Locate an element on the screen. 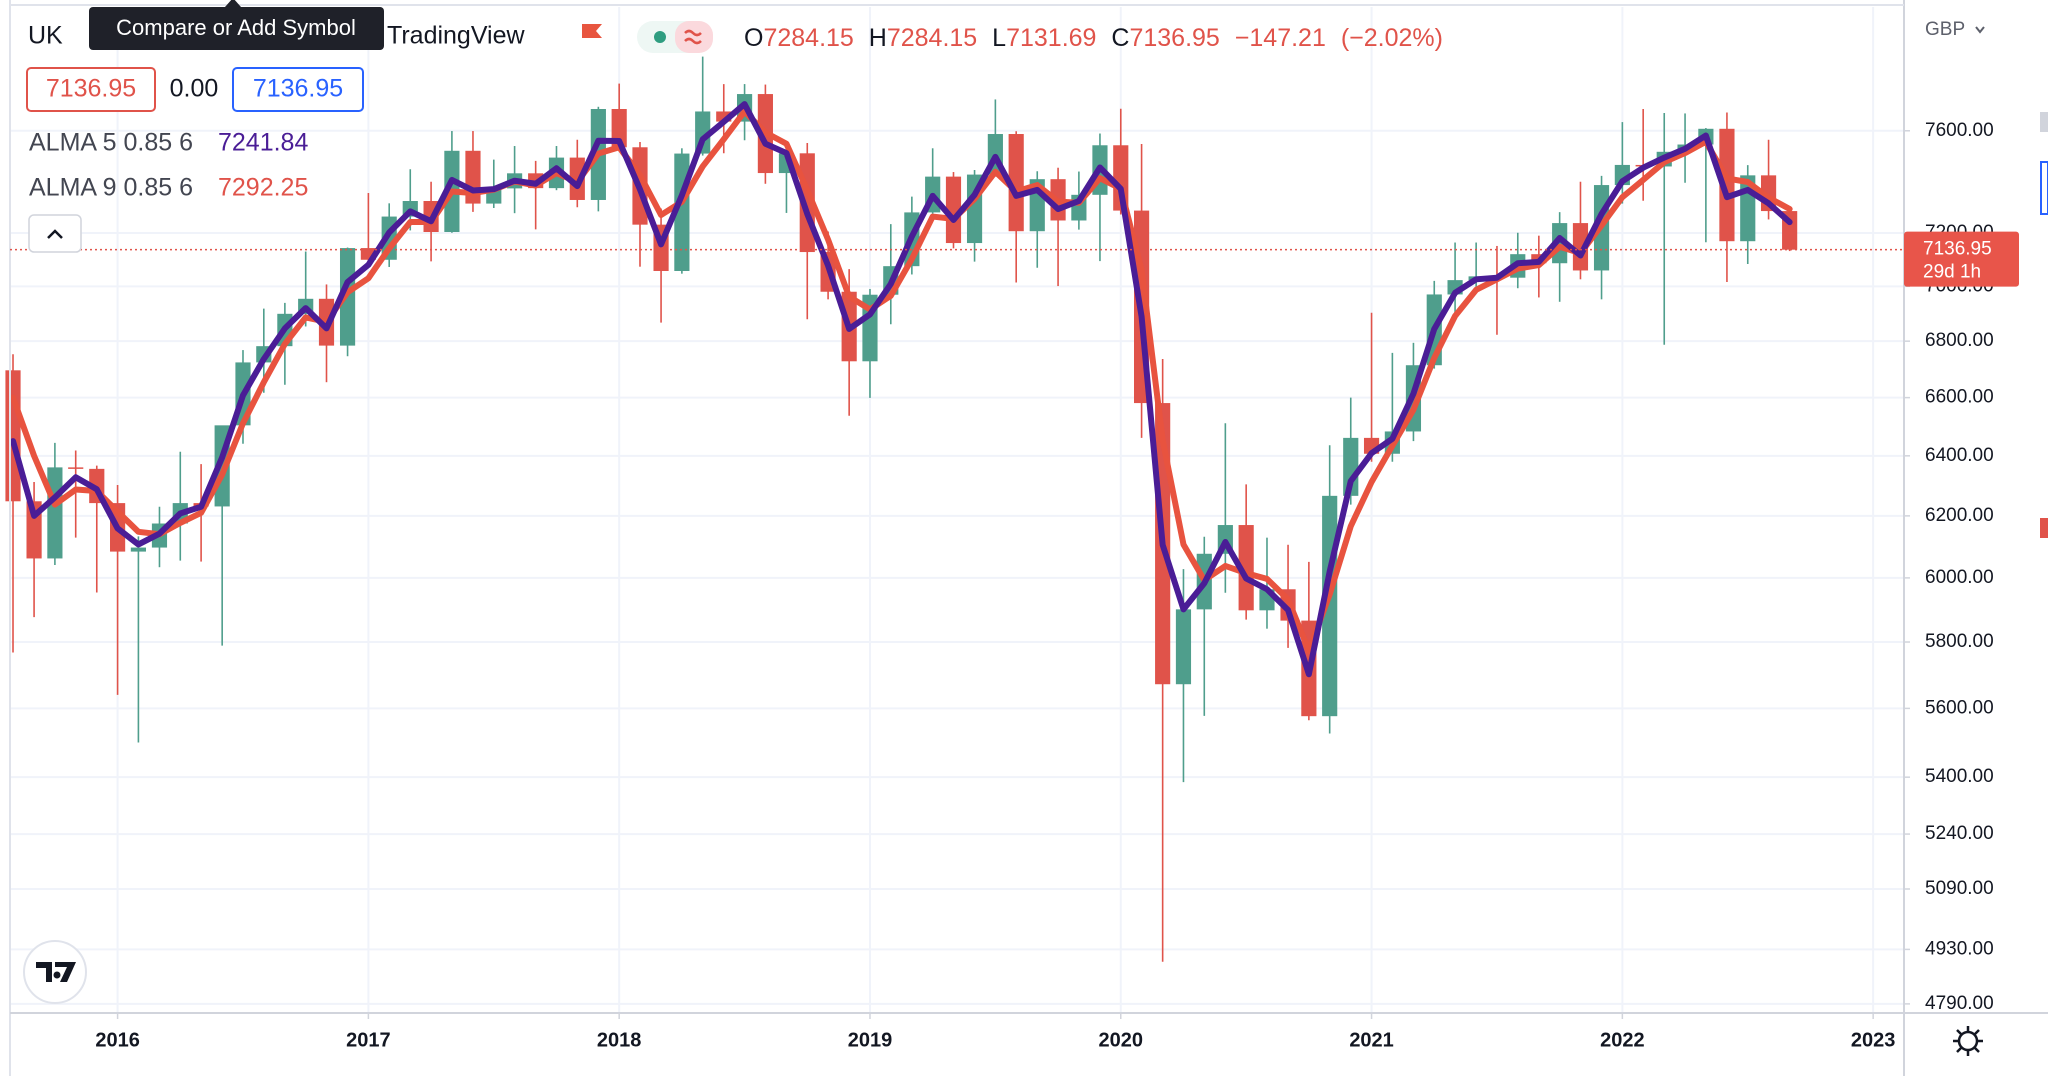 The image size is (2048, 1076). y-tick-label: 5400.00 is located at coordinates (1959, 776).